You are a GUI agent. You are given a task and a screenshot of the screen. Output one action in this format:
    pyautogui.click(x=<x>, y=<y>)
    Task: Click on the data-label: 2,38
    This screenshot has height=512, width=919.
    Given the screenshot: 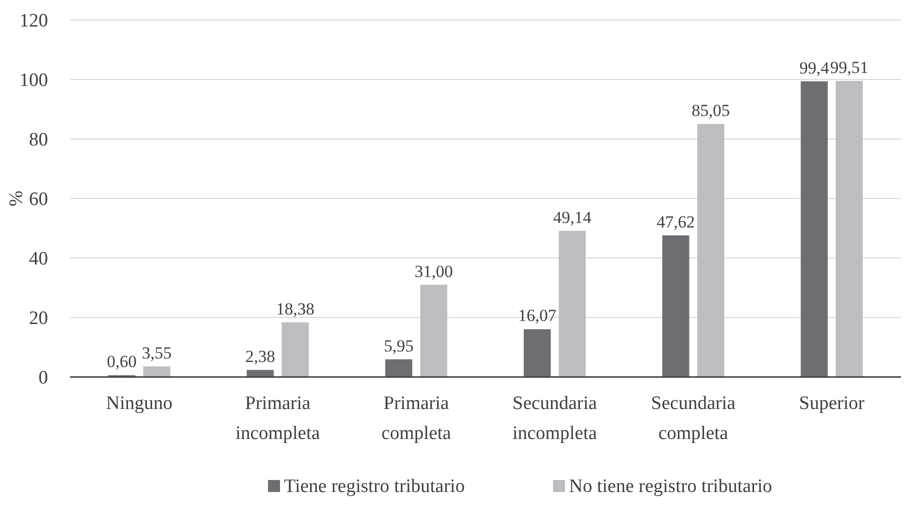 What is the action you would take?
    pyautogui.click(x=260, y=356)
    